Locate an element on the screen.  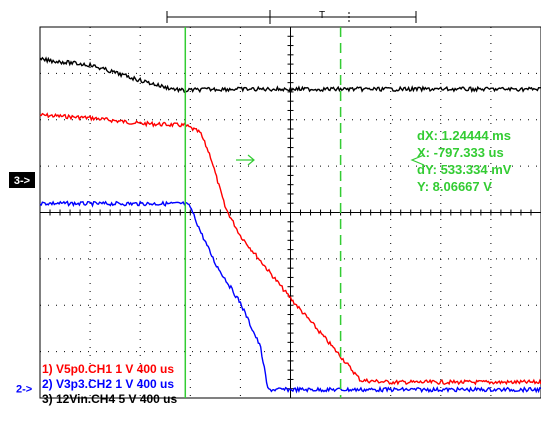
trace-ch3 is located at coordinates (290, 75).